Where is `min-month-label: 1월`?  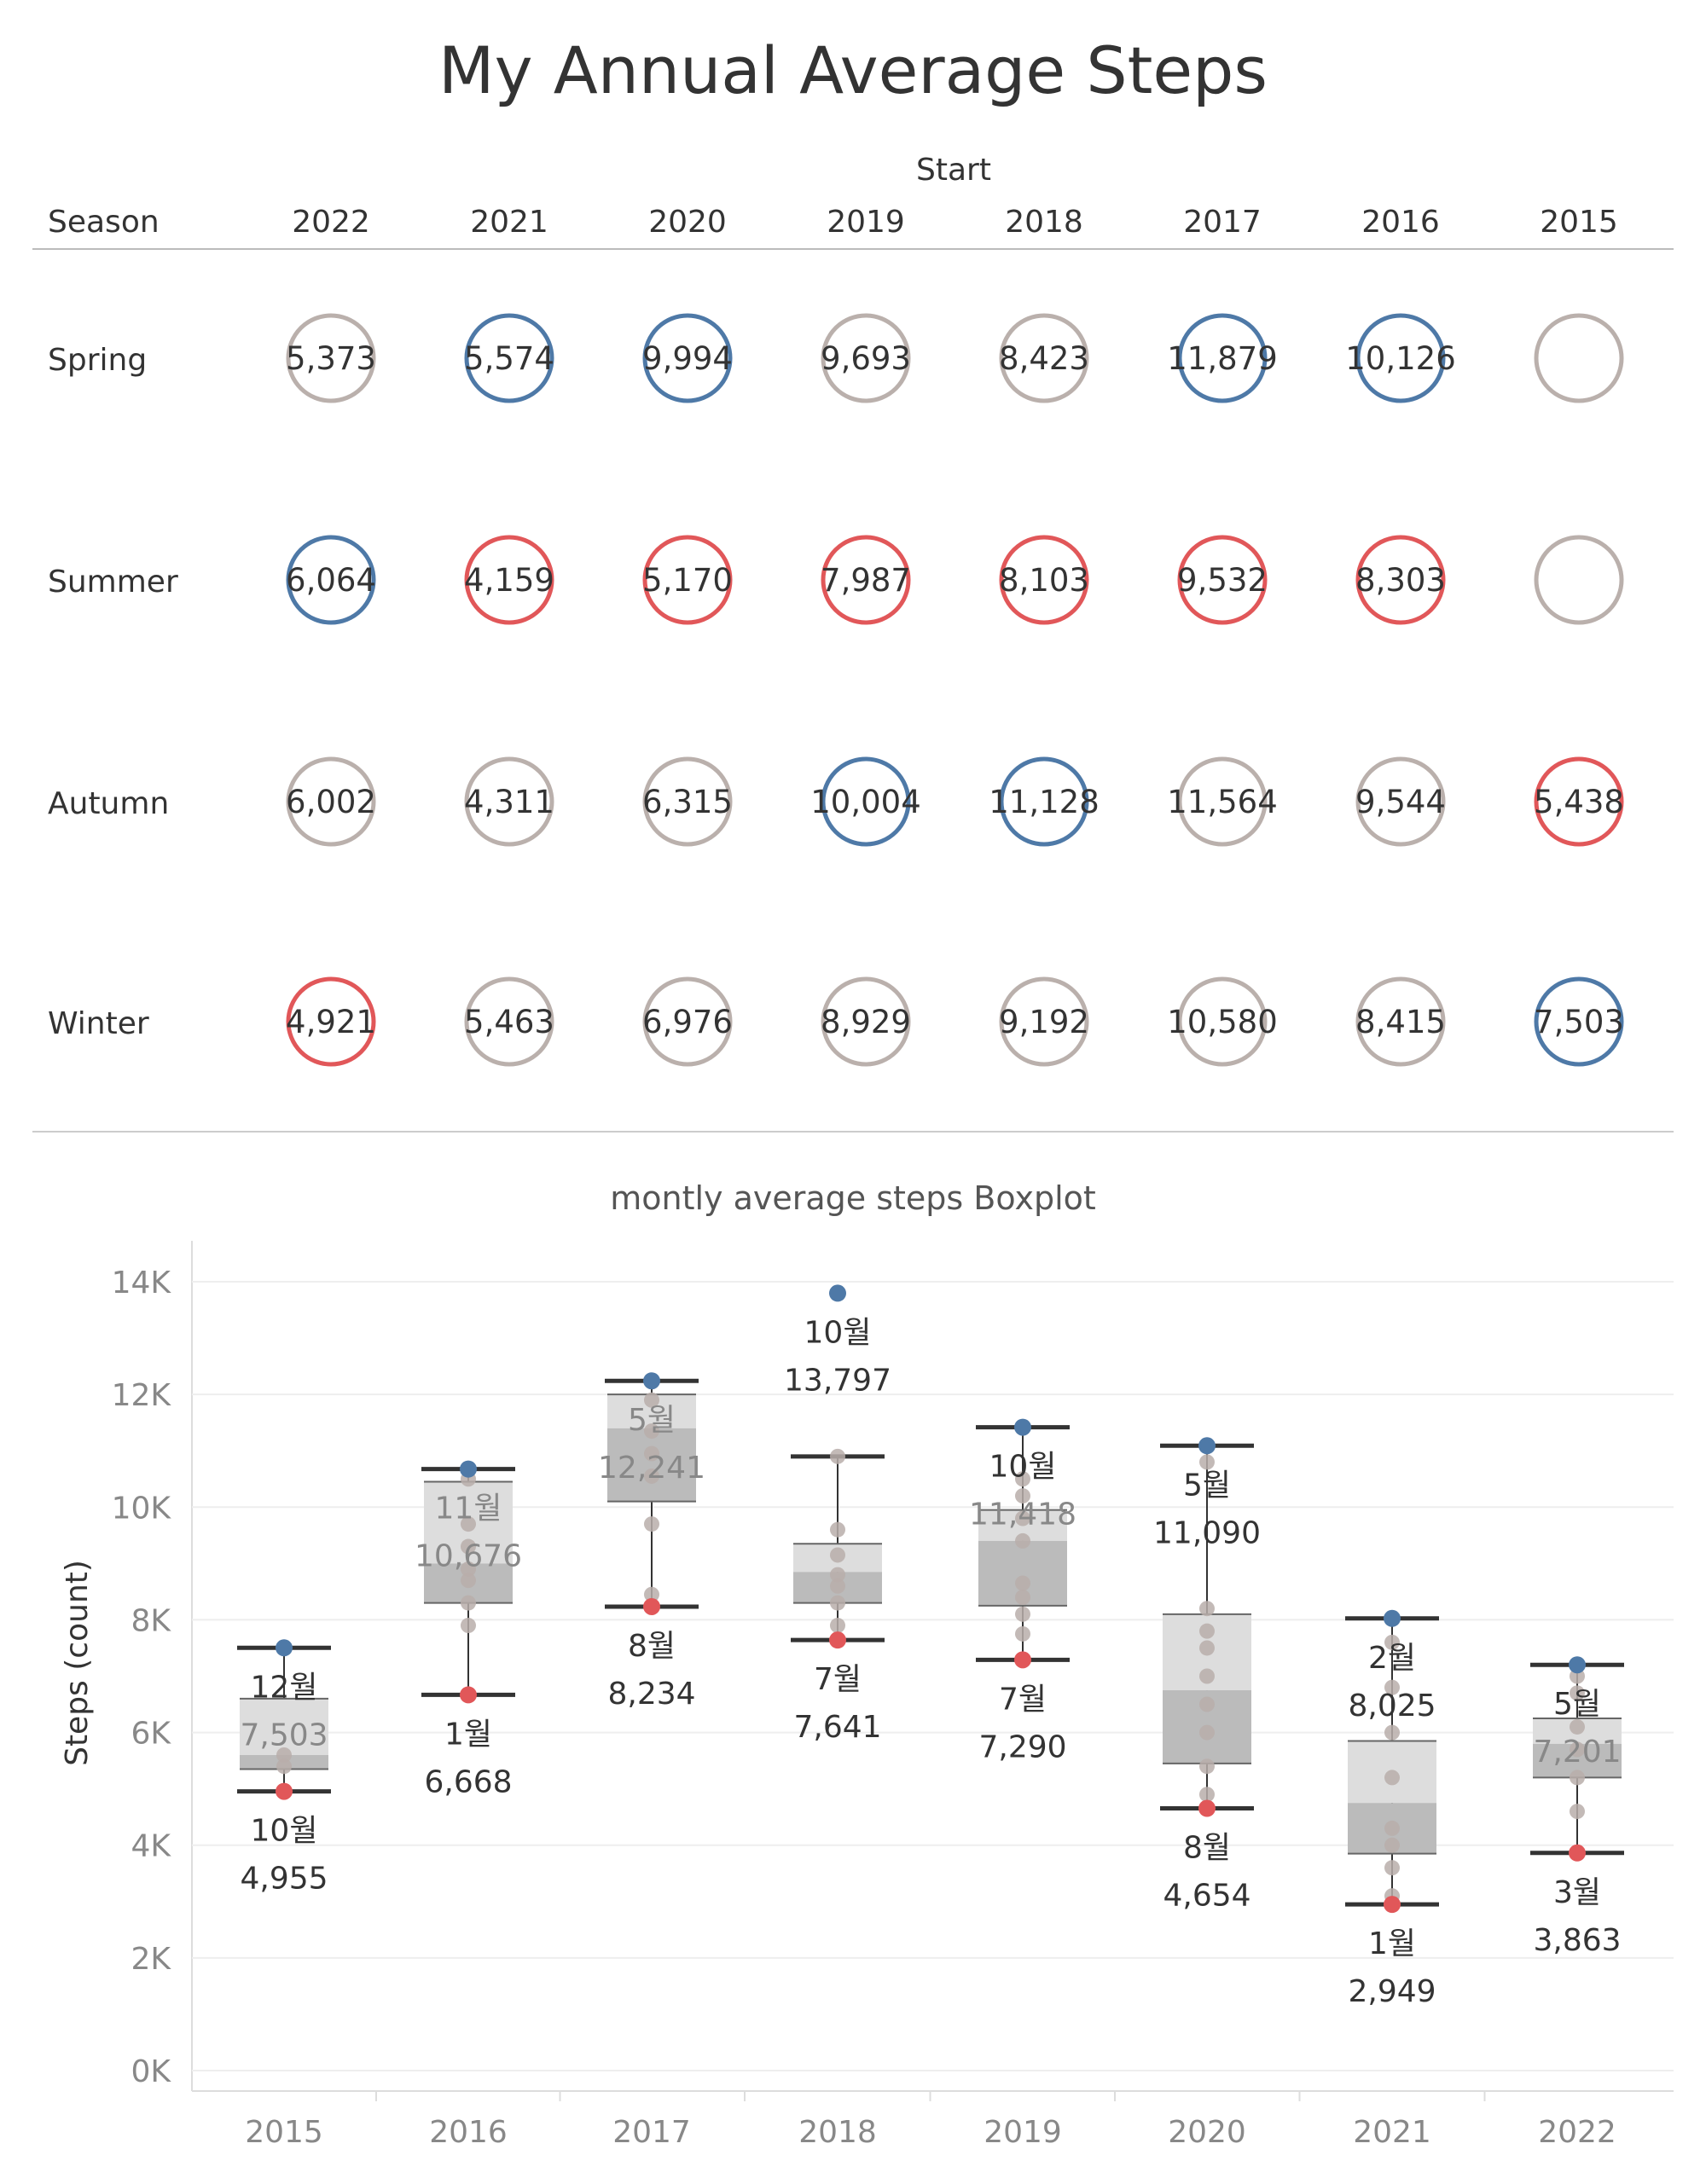
min-month-label: 1월 is located at coordinates (1392, 1944).